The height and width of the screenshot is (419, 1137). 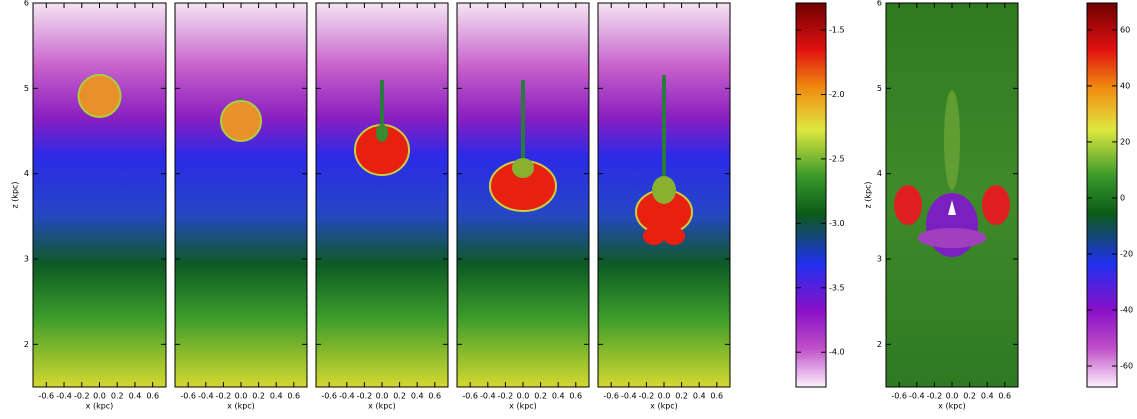 I want to click on colorbar-tick-label: -4.0, so click(x=837, y=352).